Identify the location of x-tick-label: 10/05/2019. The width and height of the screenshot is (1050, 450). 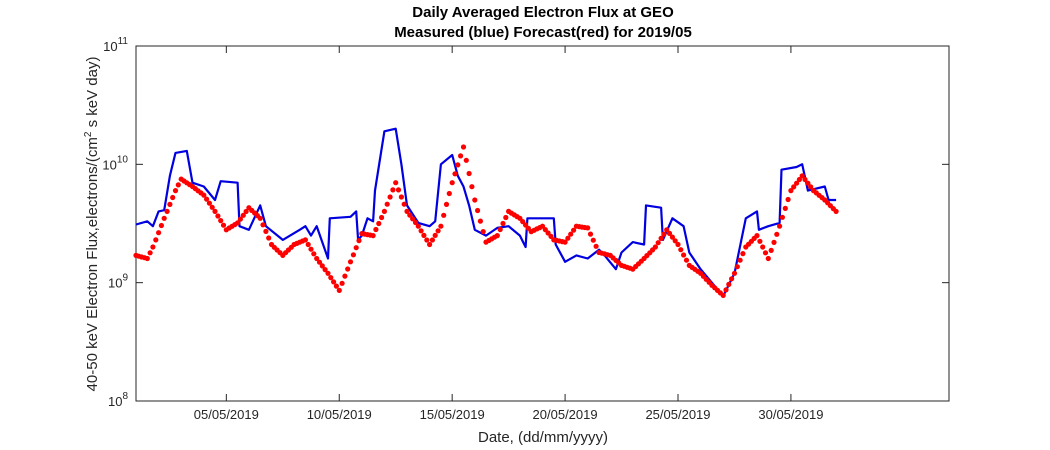
(339, 414).